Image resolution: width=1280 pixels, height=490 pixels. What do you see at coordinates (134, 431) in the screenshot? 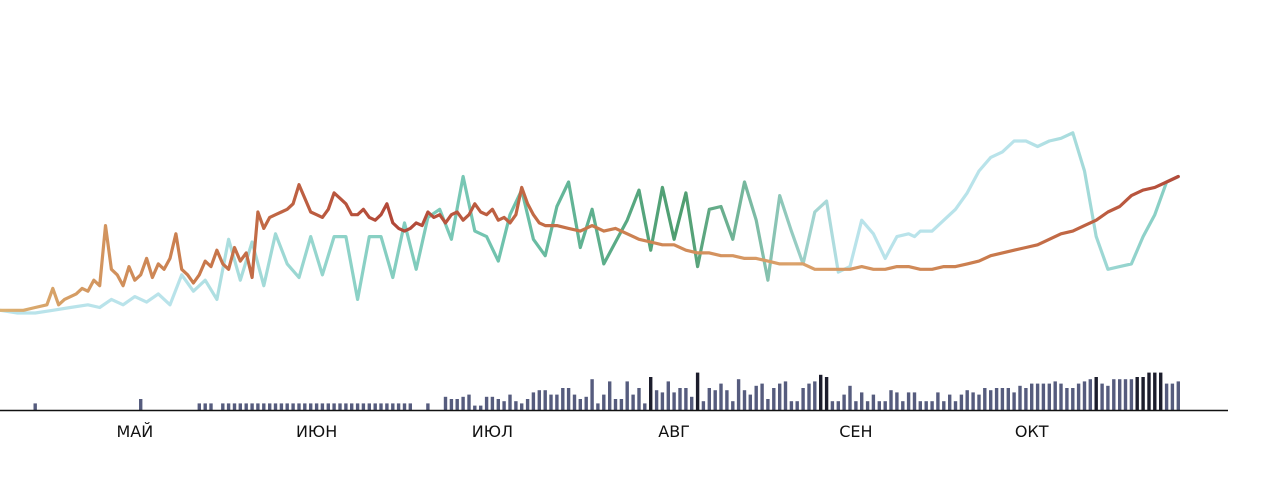
I see `x-tick-label: МАЙ` at bounding box center [134, 431].